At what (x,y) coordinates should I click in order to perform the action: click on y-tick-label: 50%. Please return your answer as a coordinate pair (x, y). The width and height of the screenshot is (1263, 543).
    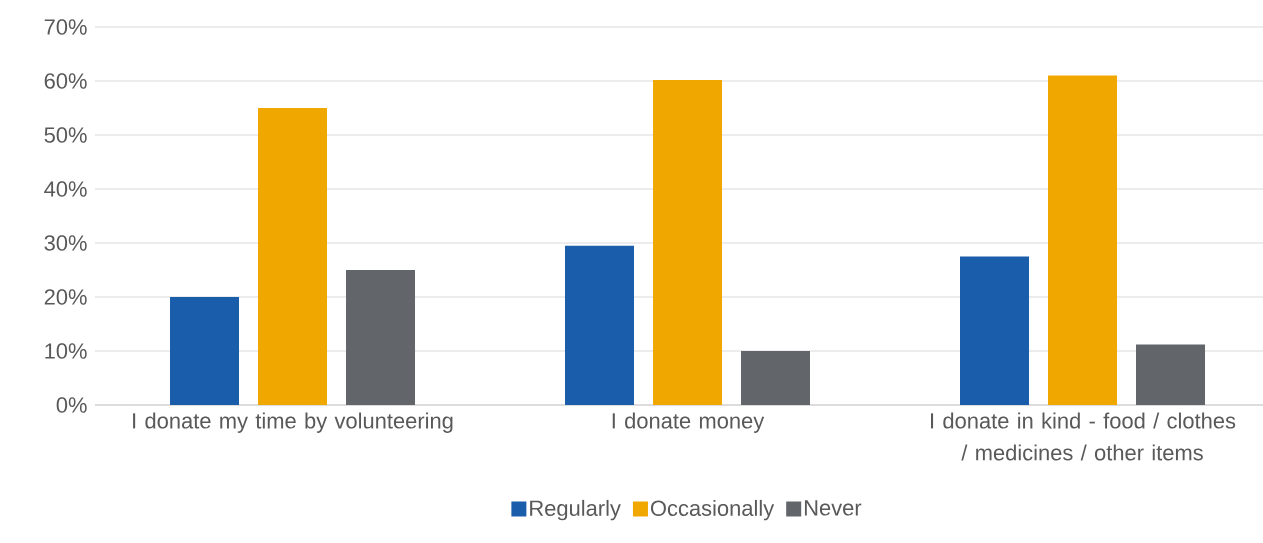
    Looking at the image, I should click on (65, 135).